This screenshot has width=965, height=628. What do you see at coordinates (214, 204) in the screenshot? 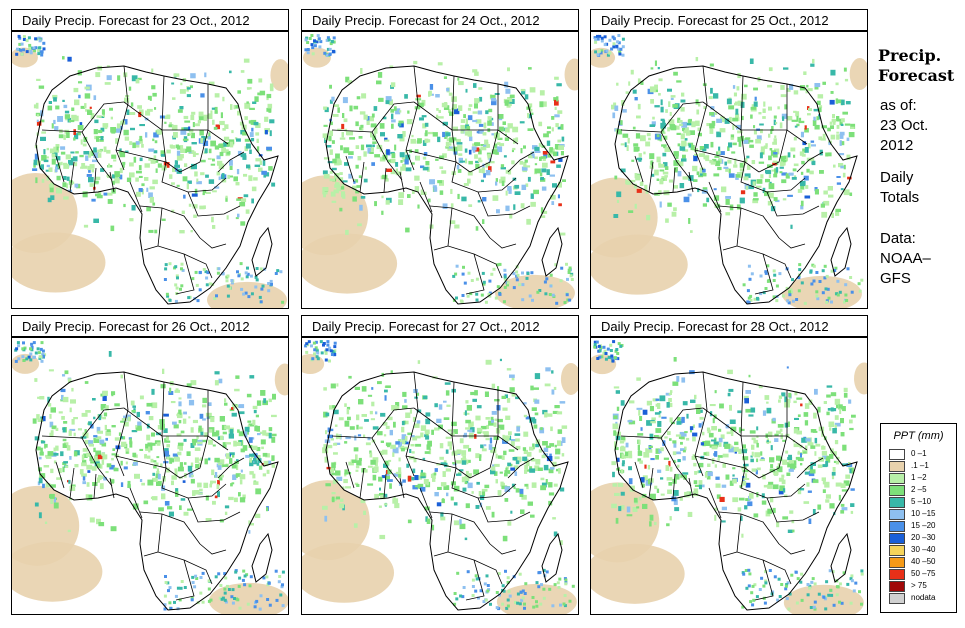
I see `border-line` at bounding box center [214, 204].